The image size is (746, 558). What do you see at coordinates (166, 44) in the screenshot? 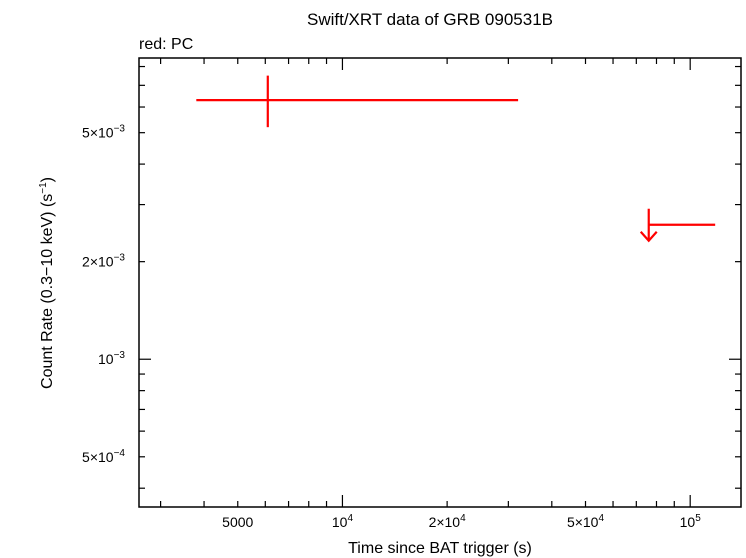
I see `chart-subtitle: red: PC` at bounding box center [166, 44].